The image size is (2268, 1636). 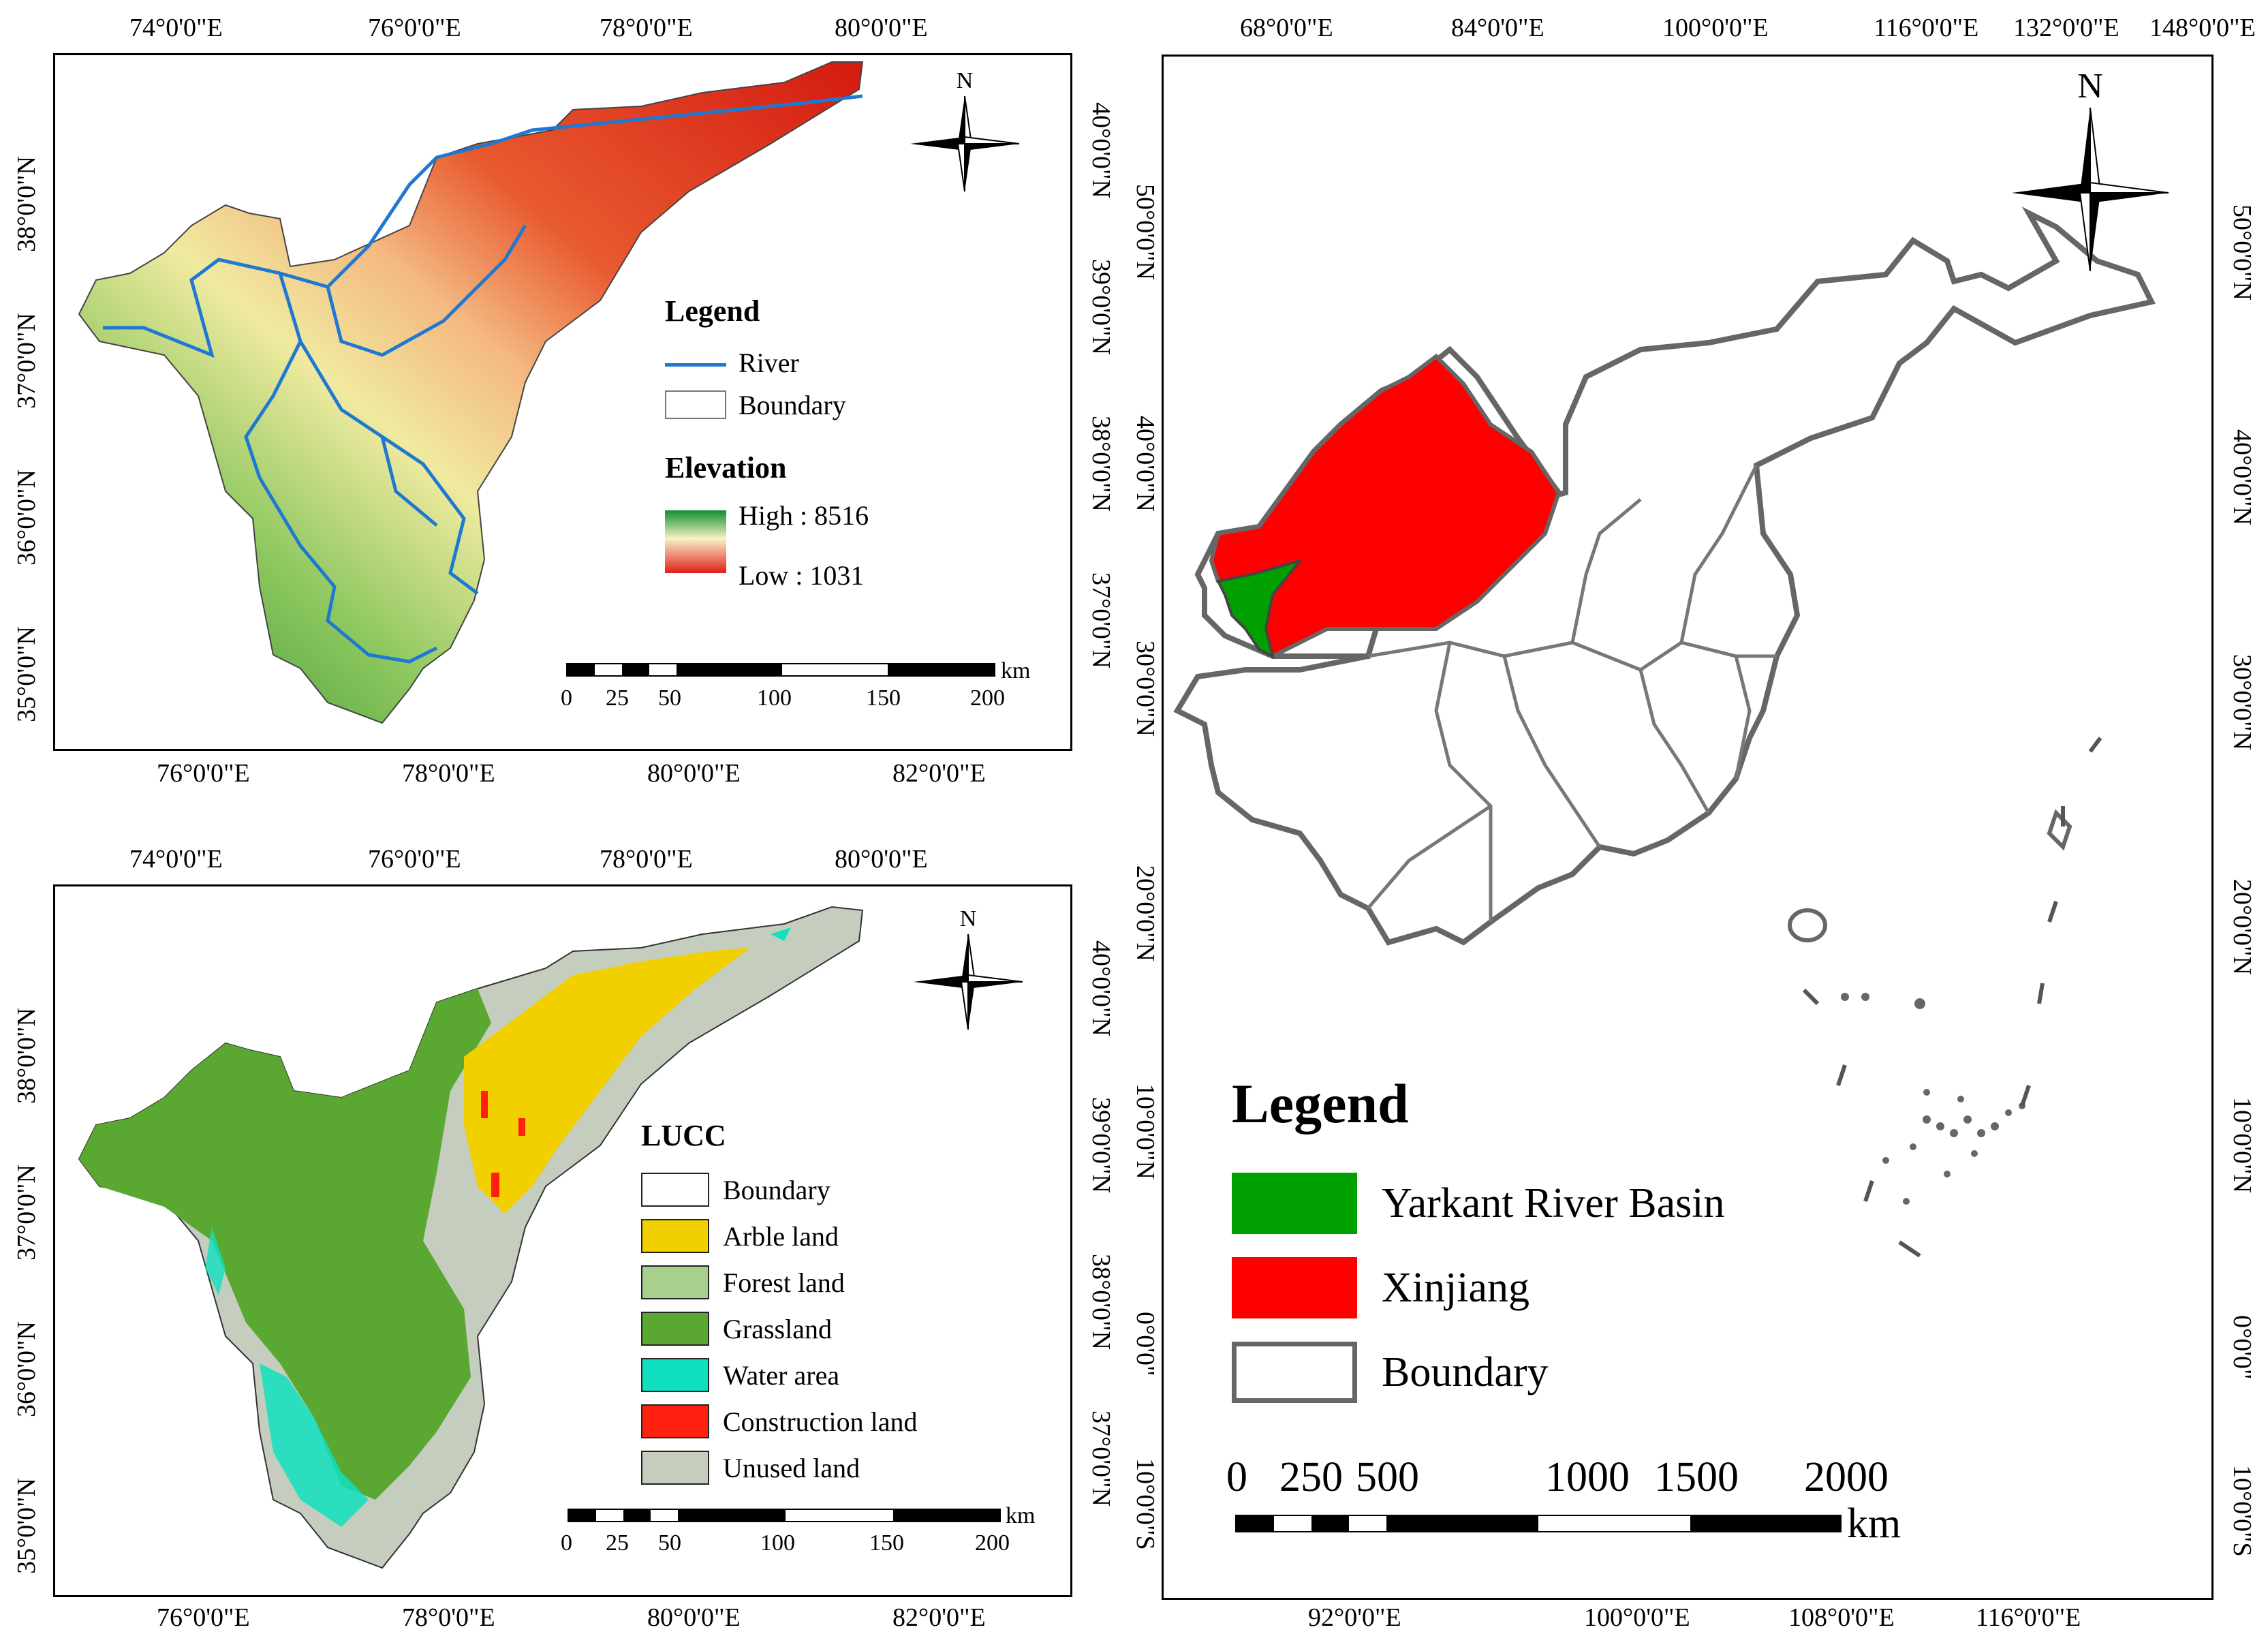 I want to click on legend-swatch-xinjiang, so click(x=1294, y=1287).